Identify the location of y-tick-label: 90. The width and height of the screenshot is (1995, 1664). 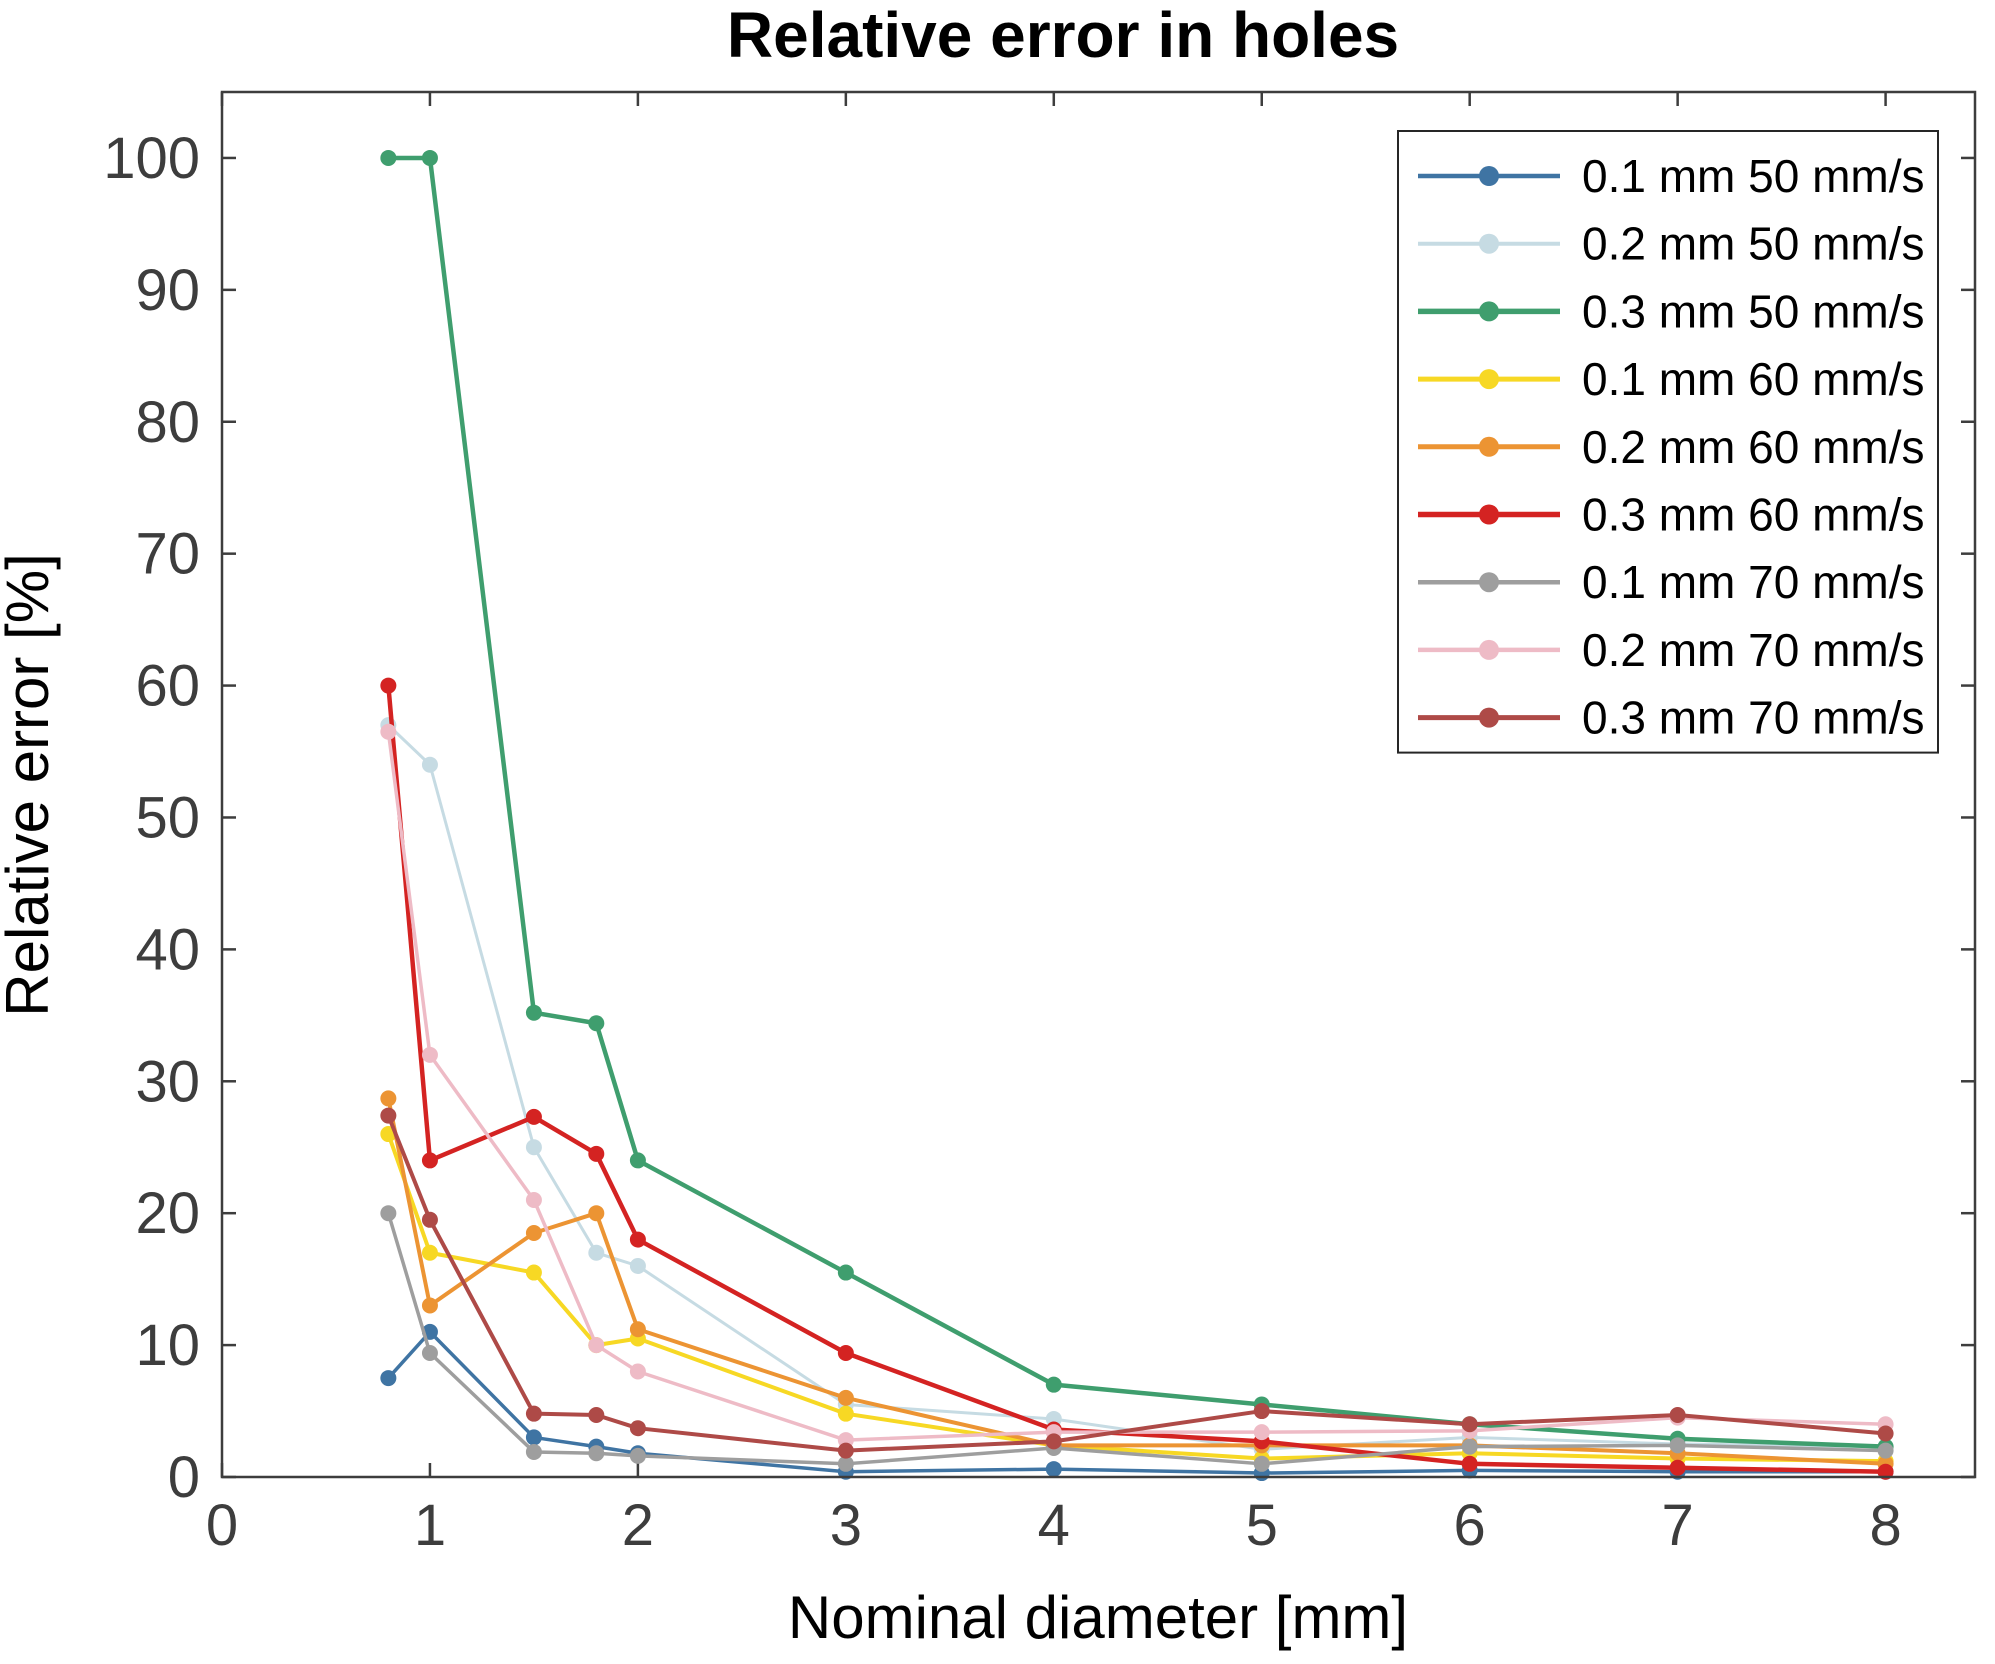
(167, 290).